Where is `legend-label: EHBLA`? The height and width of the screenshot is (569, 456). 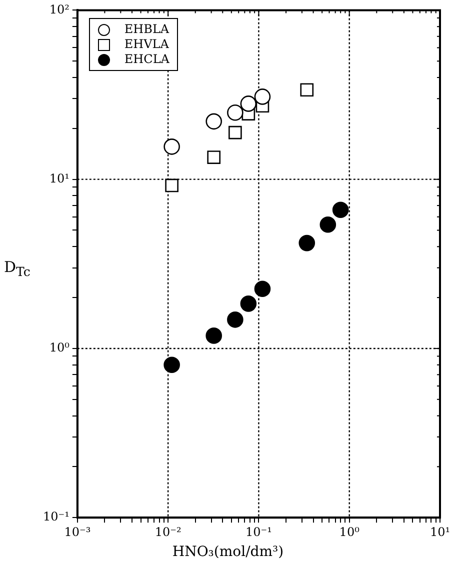 legend-label: EHBLA is located at coordinates (147, 30).